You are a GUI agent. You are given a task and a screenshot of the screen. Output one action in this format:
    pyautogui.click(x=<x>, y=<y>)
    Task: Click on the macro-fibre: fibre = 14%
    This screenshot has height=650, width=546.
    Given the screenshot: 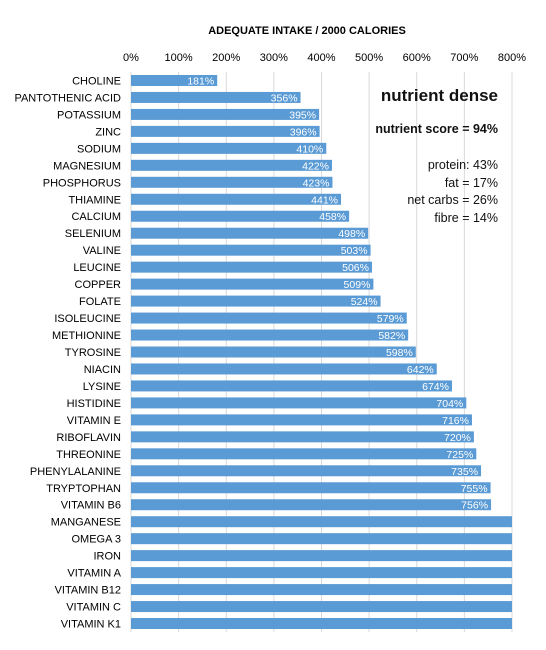 What is the action you would take?
    pyautogui.click(x=466, y=217)
    